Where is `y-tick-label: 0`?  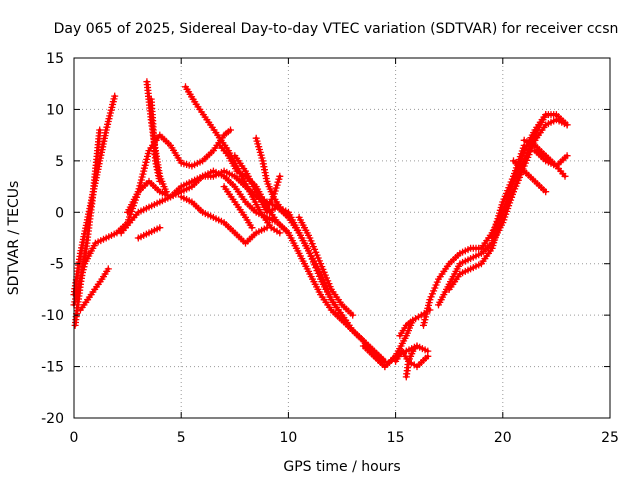
y-tick-label: 0 is located at coordinates (59, 213).